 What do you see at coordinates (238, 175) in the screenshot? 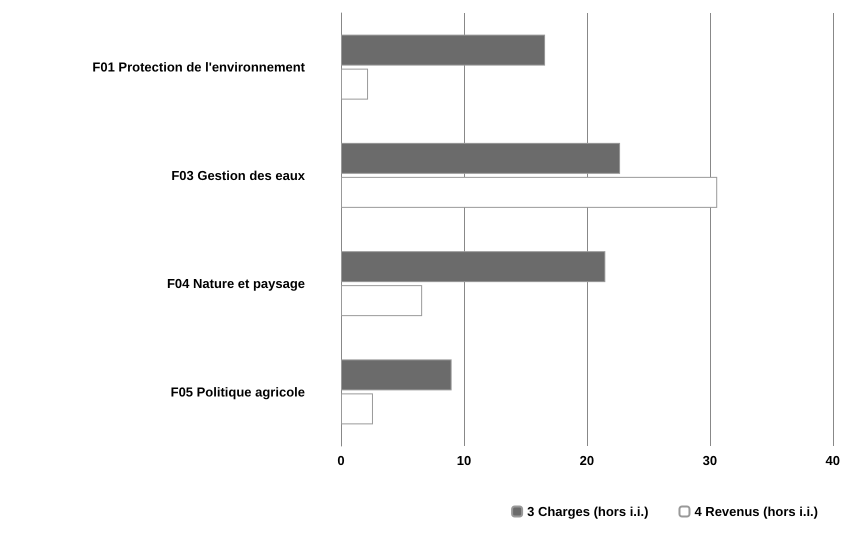
I see `y-tick-label: F03 Gestion des eaux` at bounding box center [238, 175].